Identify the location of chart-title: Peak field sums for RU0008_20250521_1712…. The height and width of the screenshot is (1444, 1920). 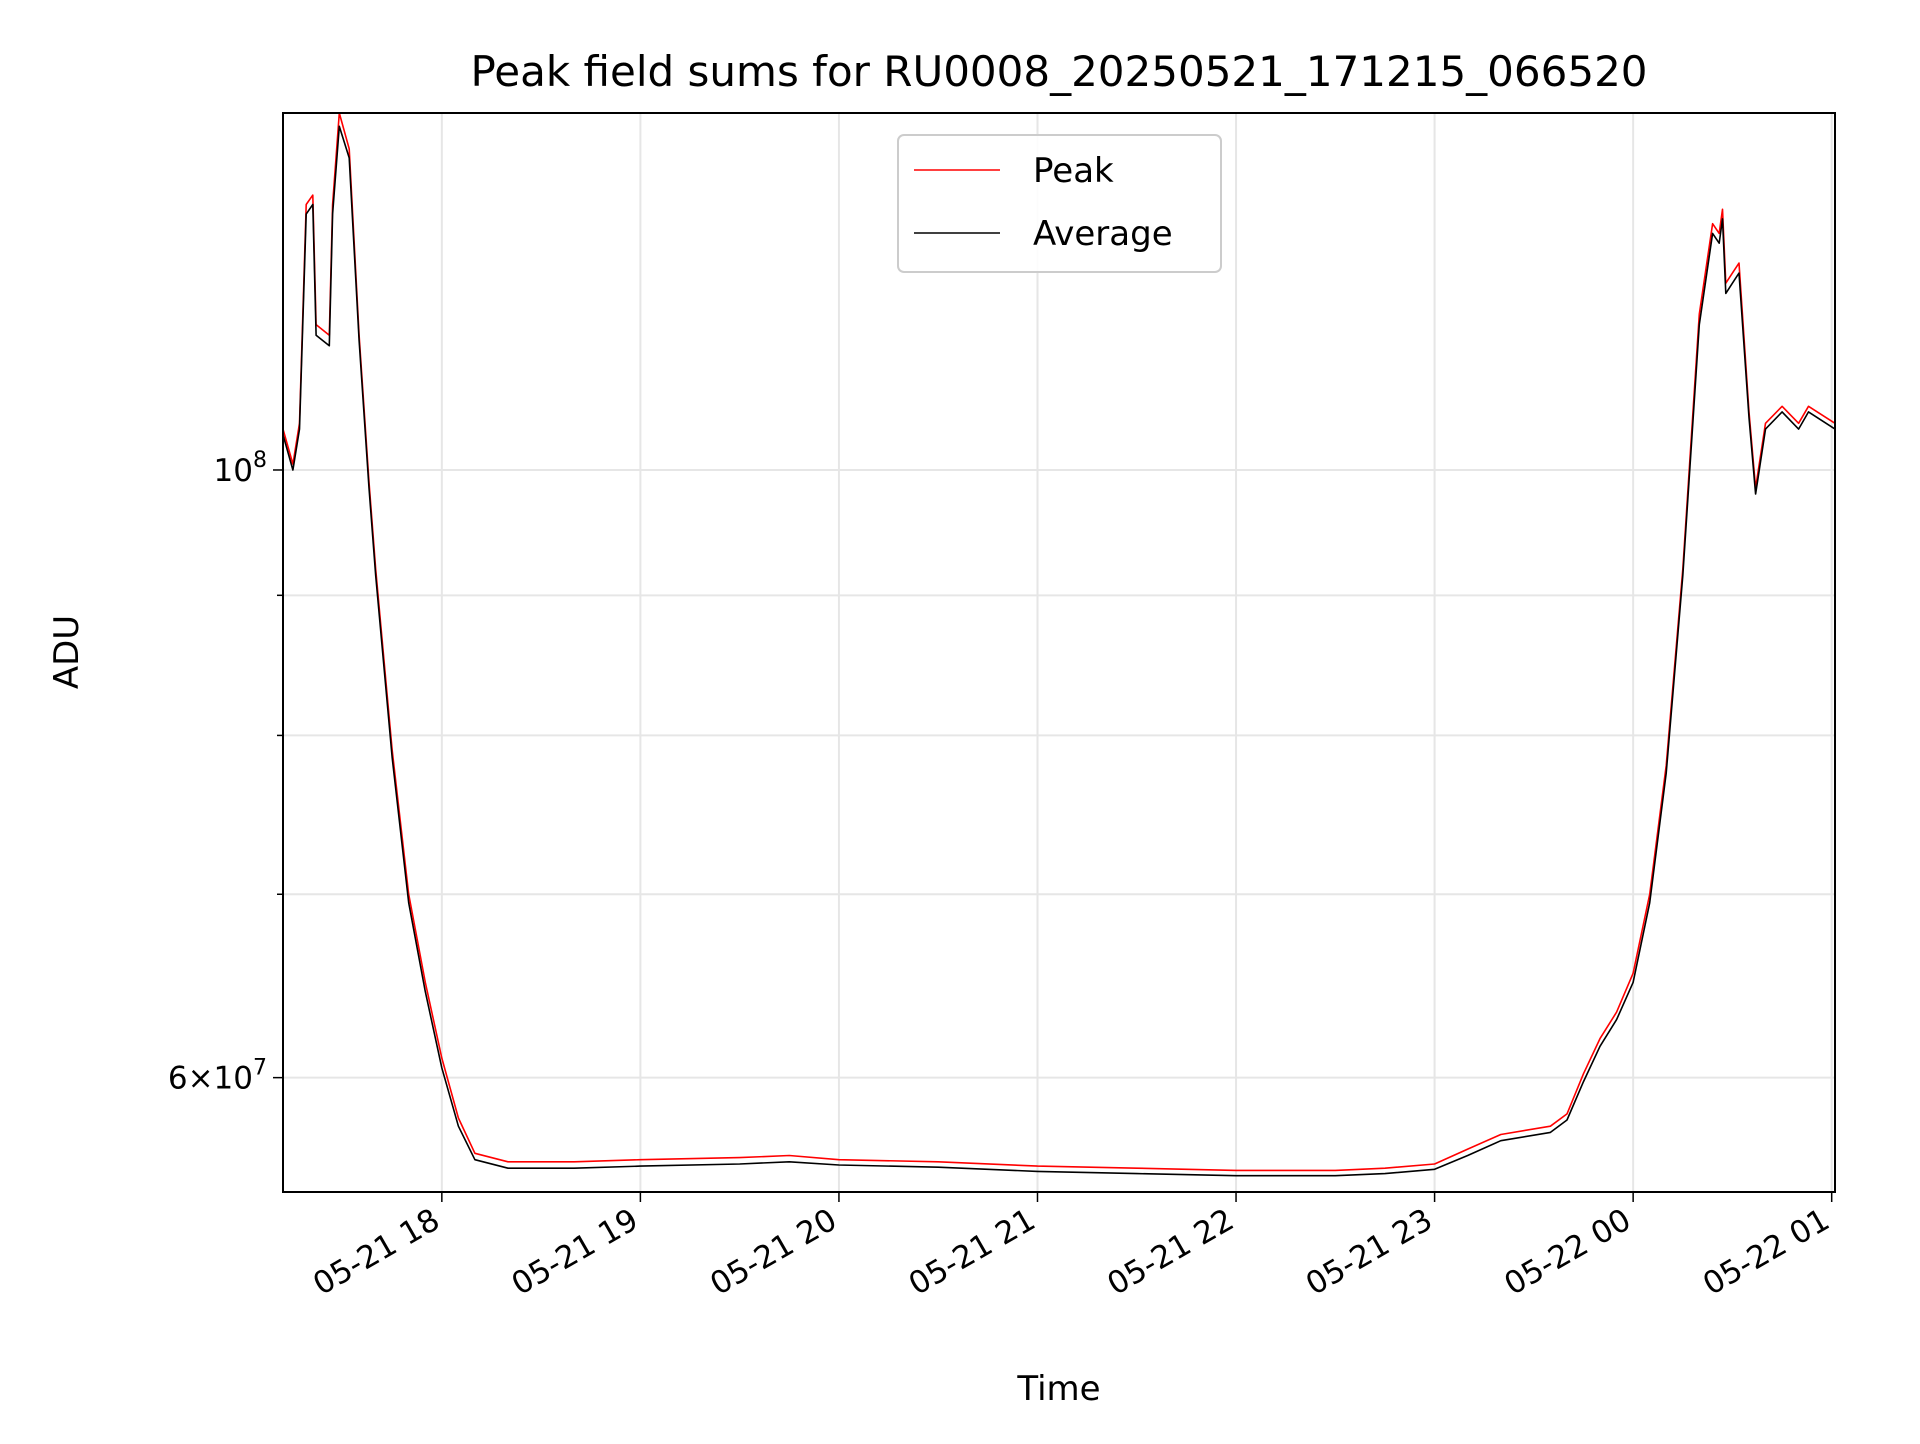
(1058, 71).